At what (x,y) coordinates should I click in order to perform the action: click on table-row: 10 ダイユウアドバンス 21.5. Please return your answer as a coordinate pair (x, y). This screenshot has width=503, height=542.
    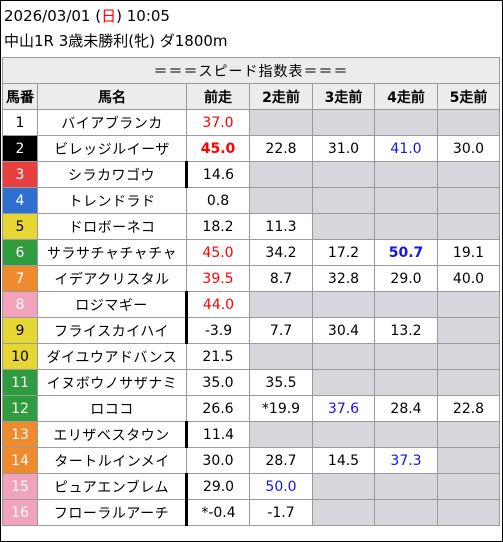
    Looking at the image, I should click on (251, 356).